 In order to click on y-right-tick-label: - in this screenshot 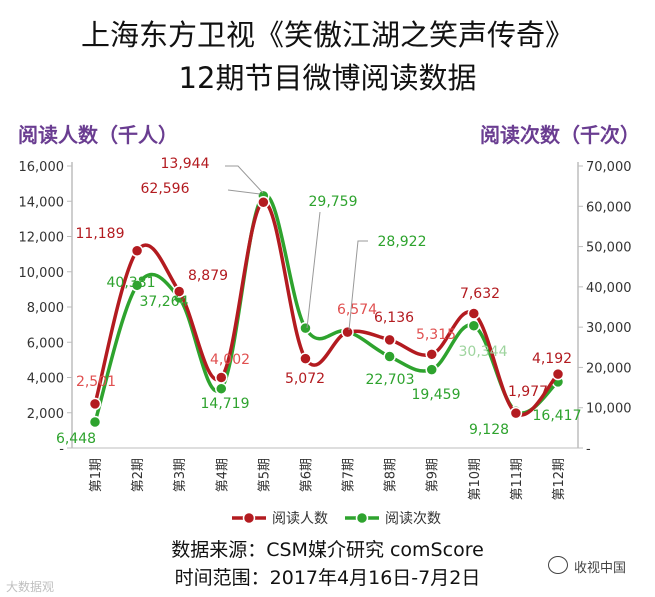, I will do `click(588, 449)`.